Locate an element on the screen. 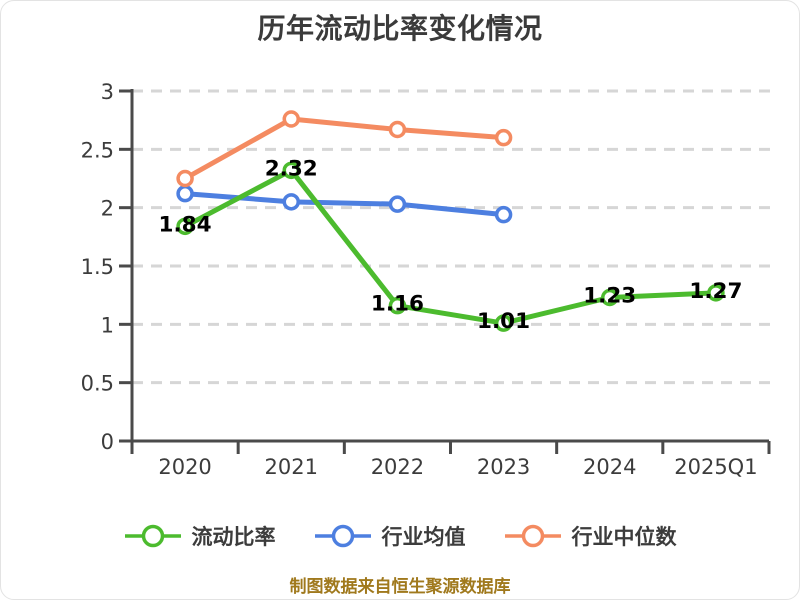 The width and height of the screenshot is (800, 600). data-label: 1.01 is located at coordinates (503, 321).